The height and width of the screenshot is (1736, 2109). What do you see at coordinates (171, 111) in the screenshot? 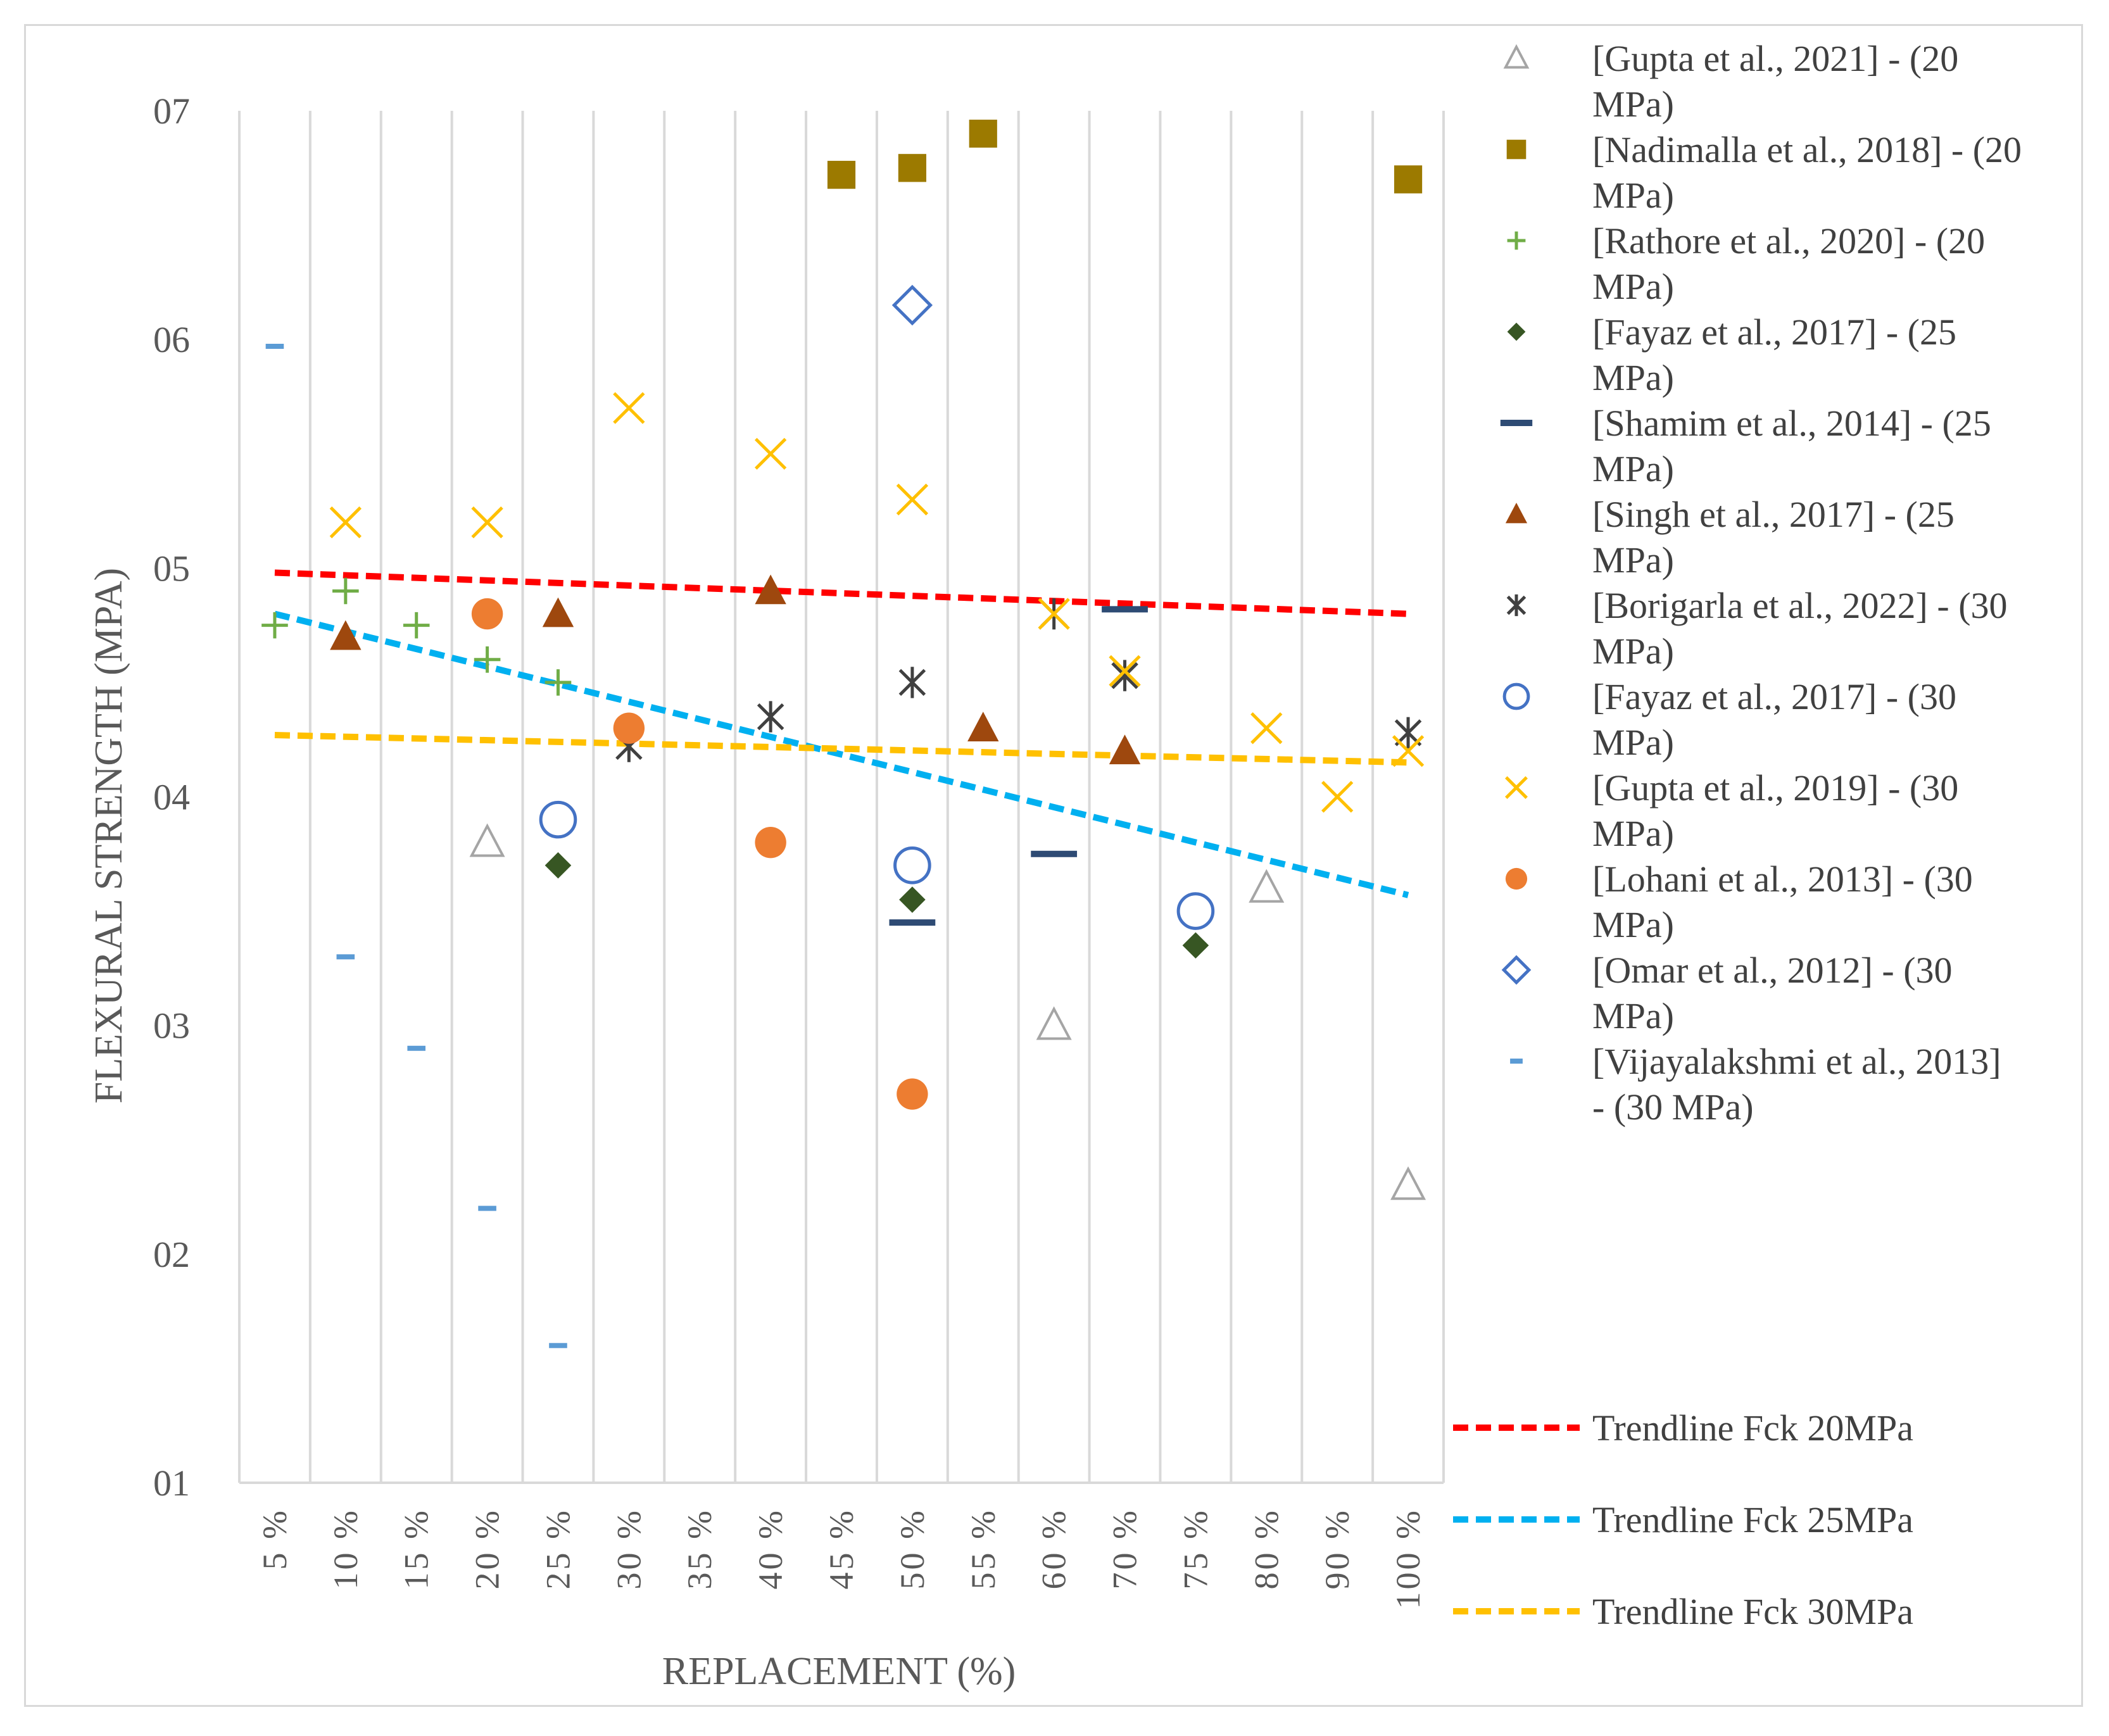
I see `y-tick-label: 07` at bounding box center [171, 111].